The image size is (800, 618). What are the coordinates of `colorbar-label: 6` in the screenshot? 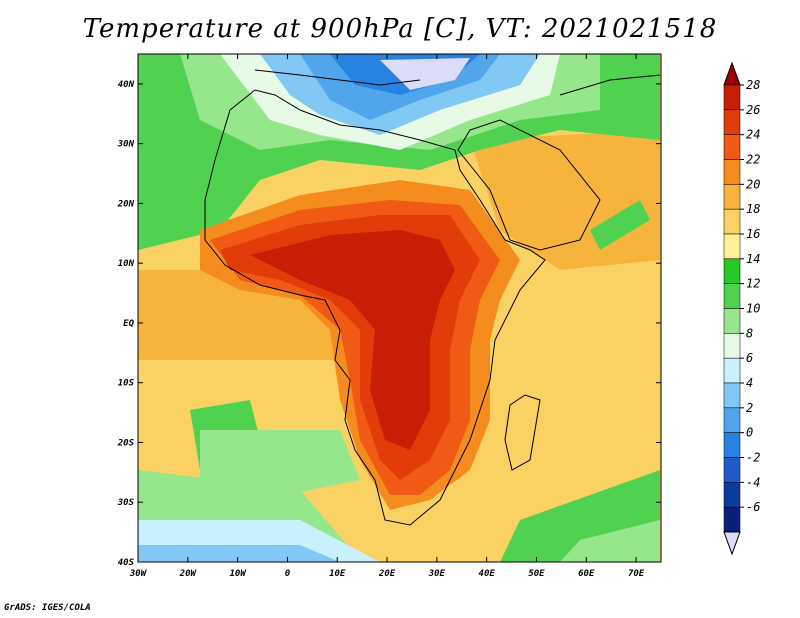 It's located at (749, 358).